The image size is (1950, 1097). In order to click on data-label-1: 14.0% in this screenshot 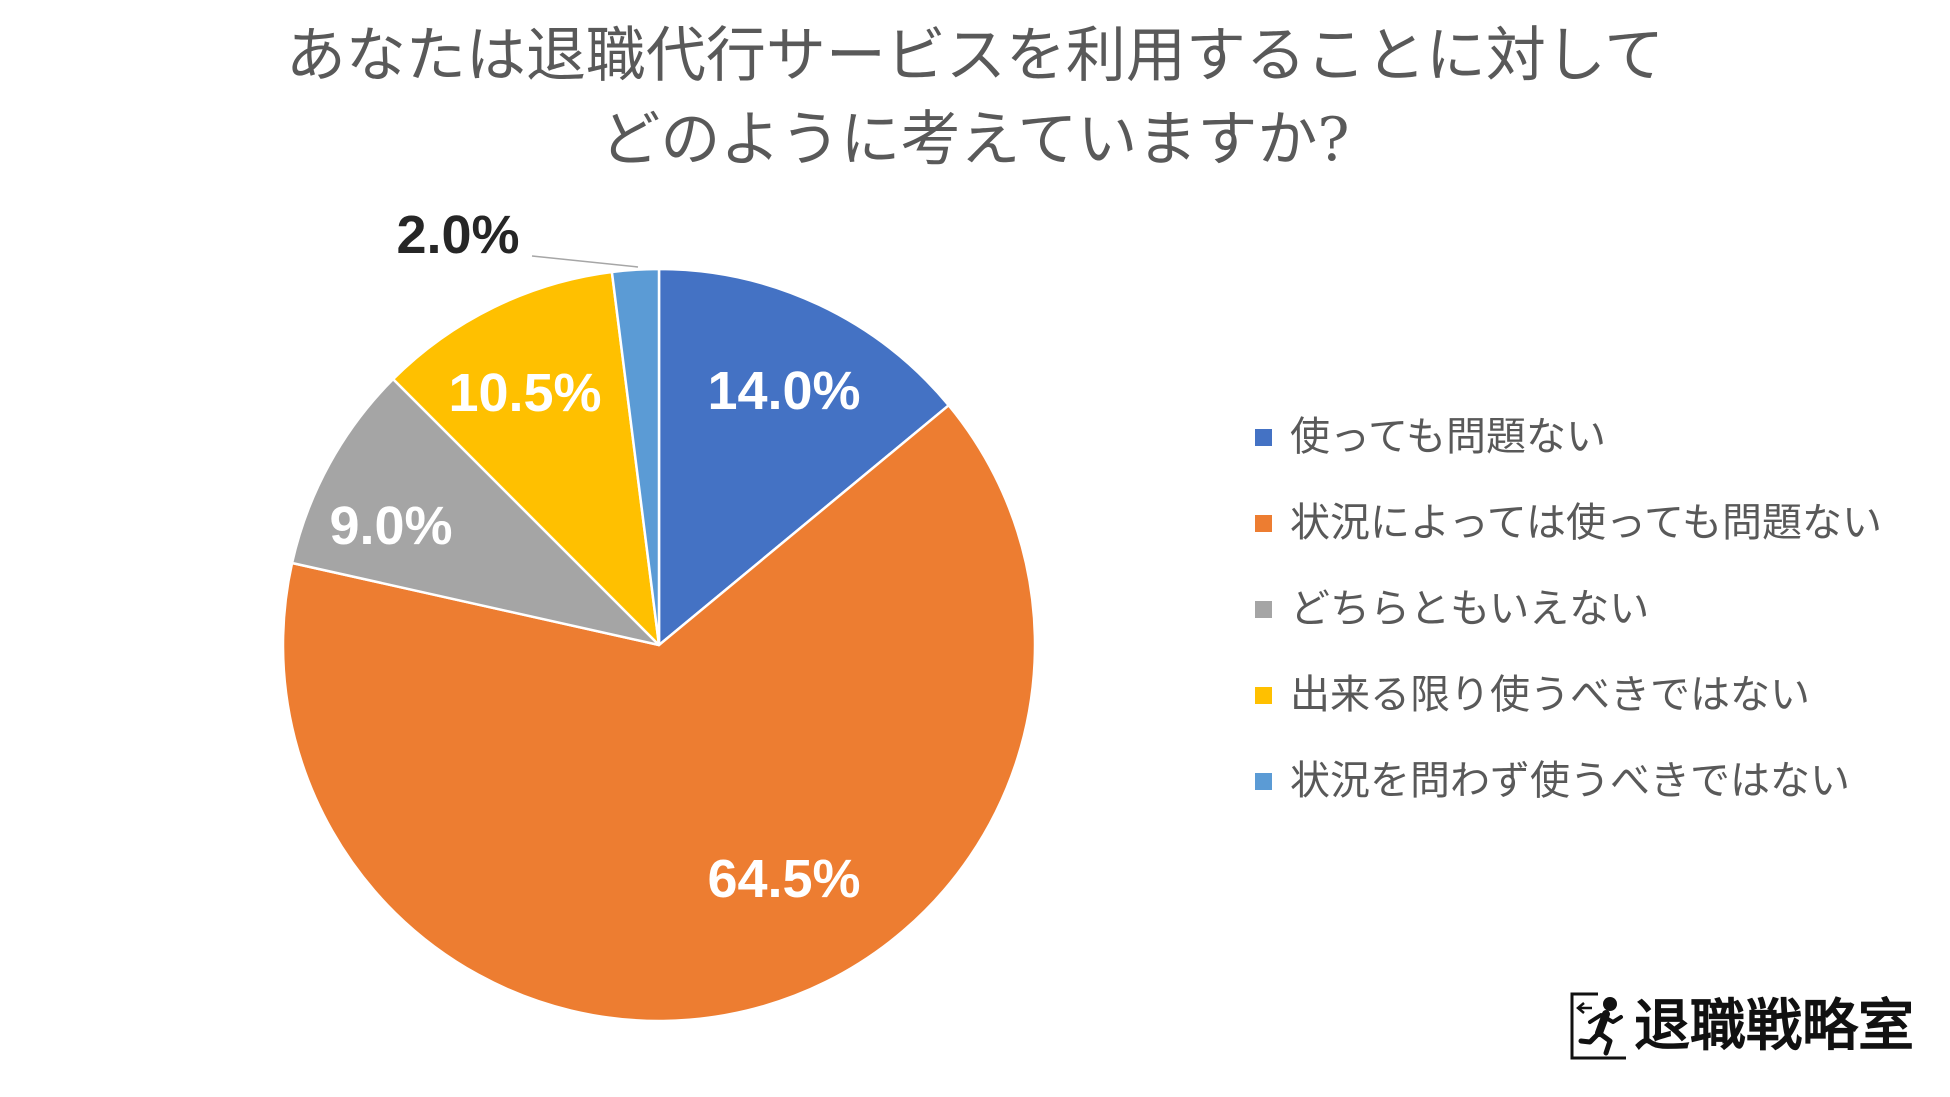, I will do `click(783, 391)`.